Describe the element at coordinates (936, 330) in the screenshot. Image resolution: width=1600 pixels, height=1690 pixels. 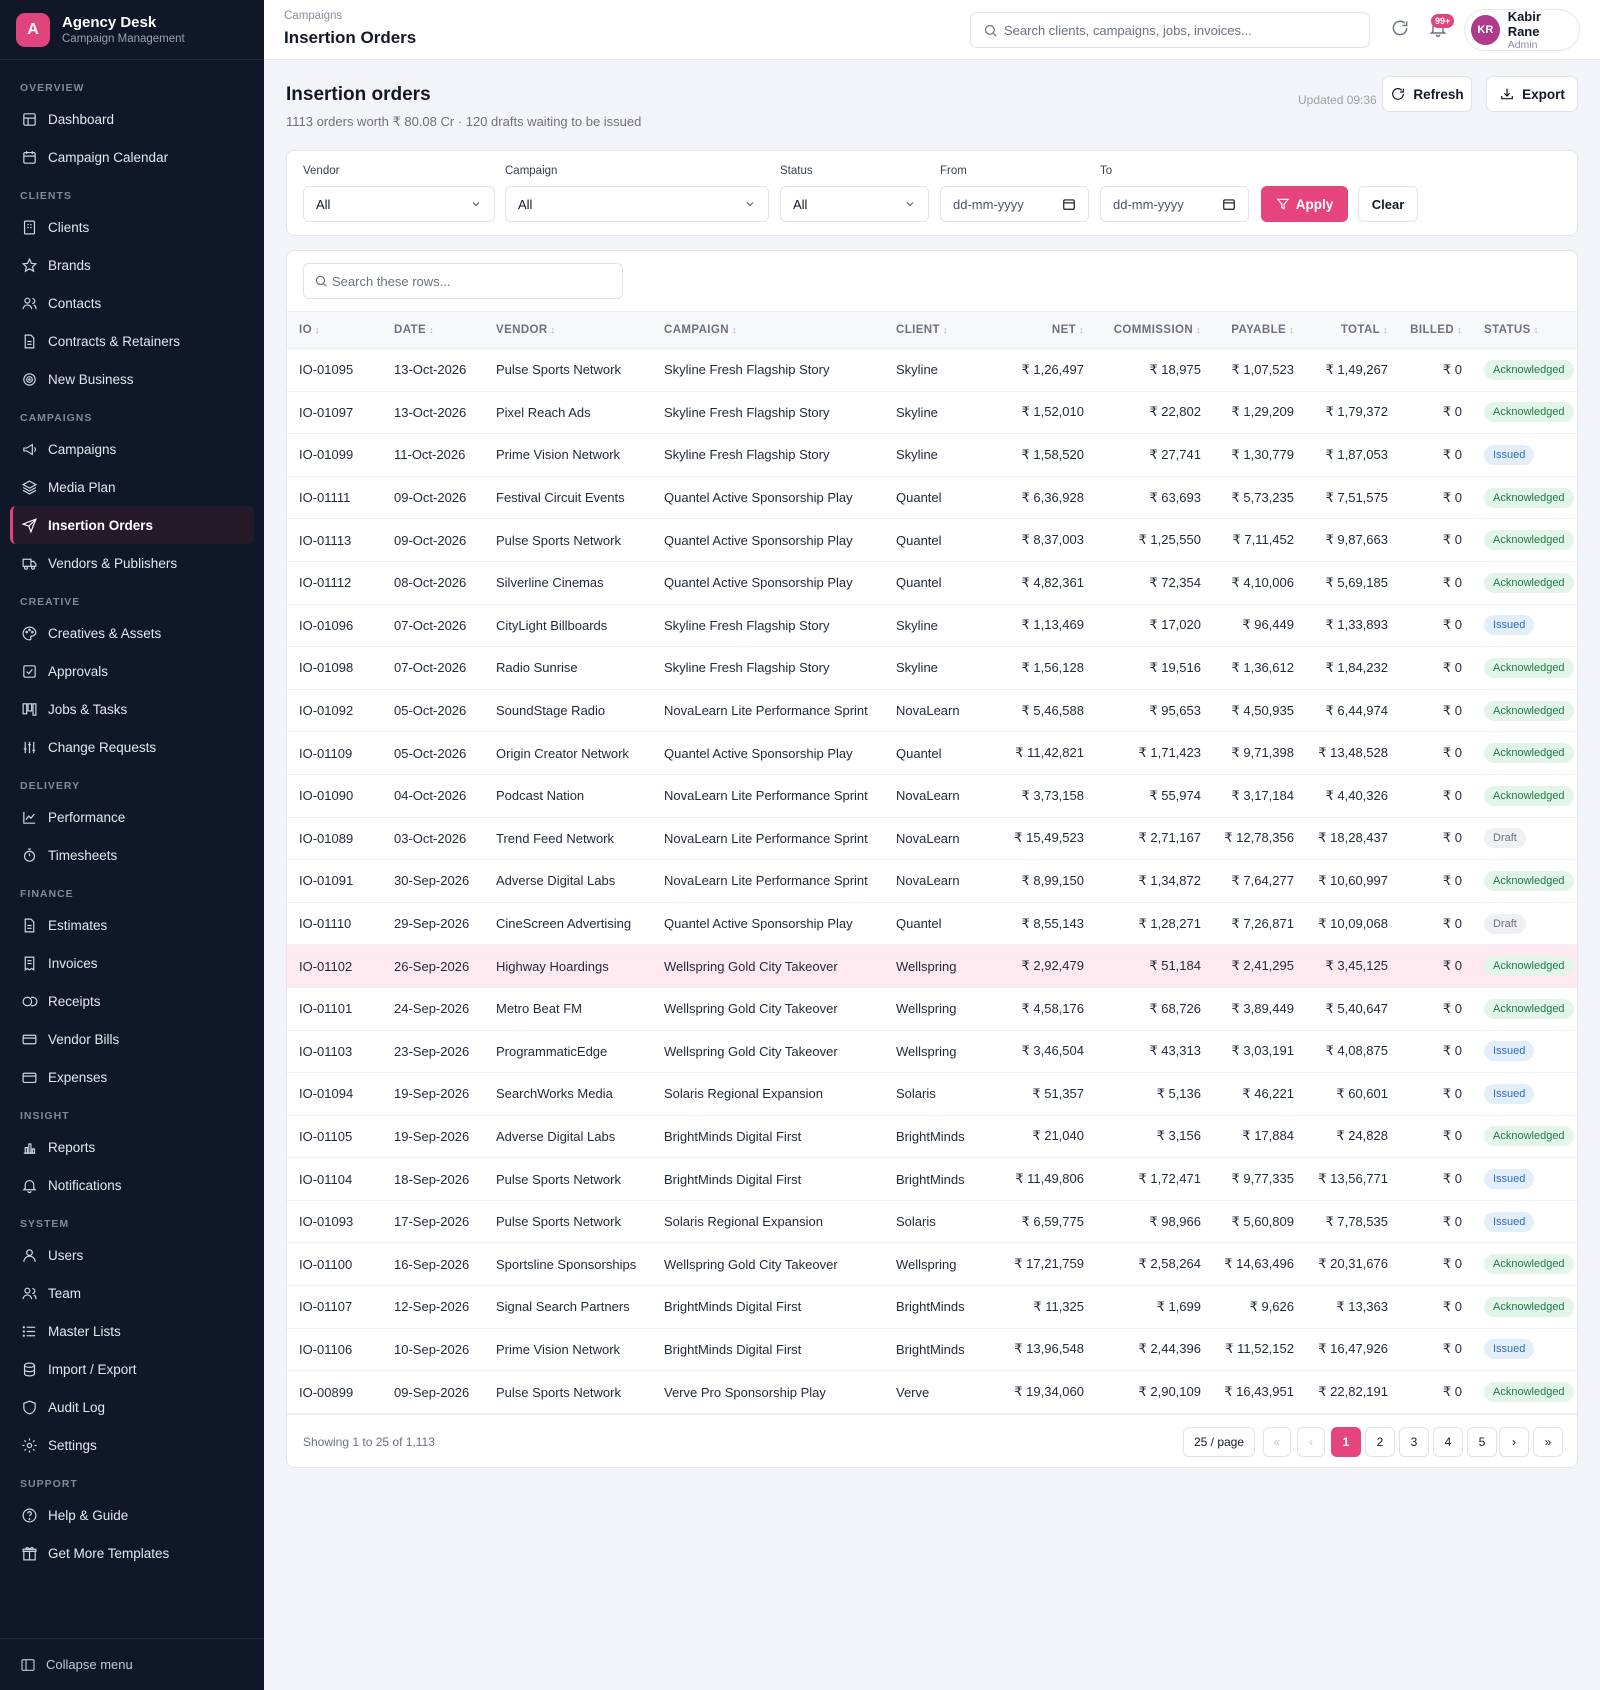
I see `column-header-client: CLIENT ↕` at that location.